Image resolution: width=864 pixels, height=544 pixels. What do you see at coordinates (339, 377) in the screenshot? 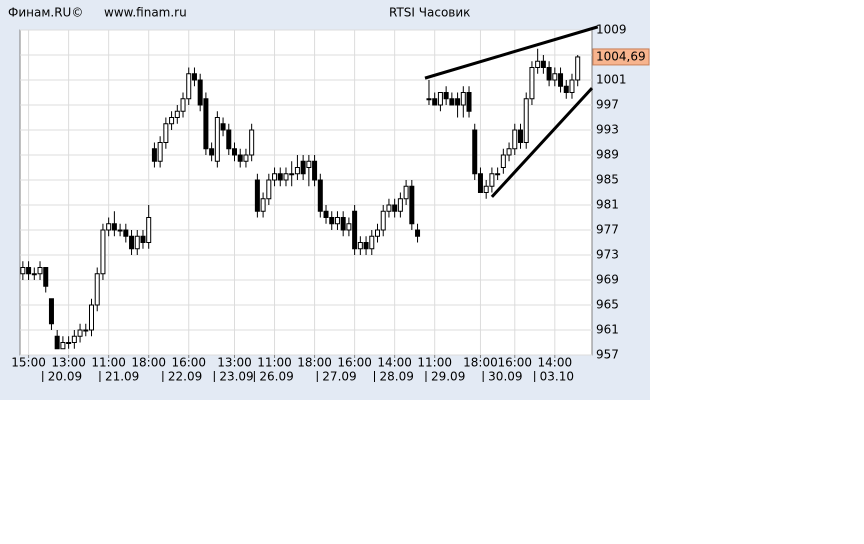
I see `date-label: 27.09` at bounding box center [339, 377].